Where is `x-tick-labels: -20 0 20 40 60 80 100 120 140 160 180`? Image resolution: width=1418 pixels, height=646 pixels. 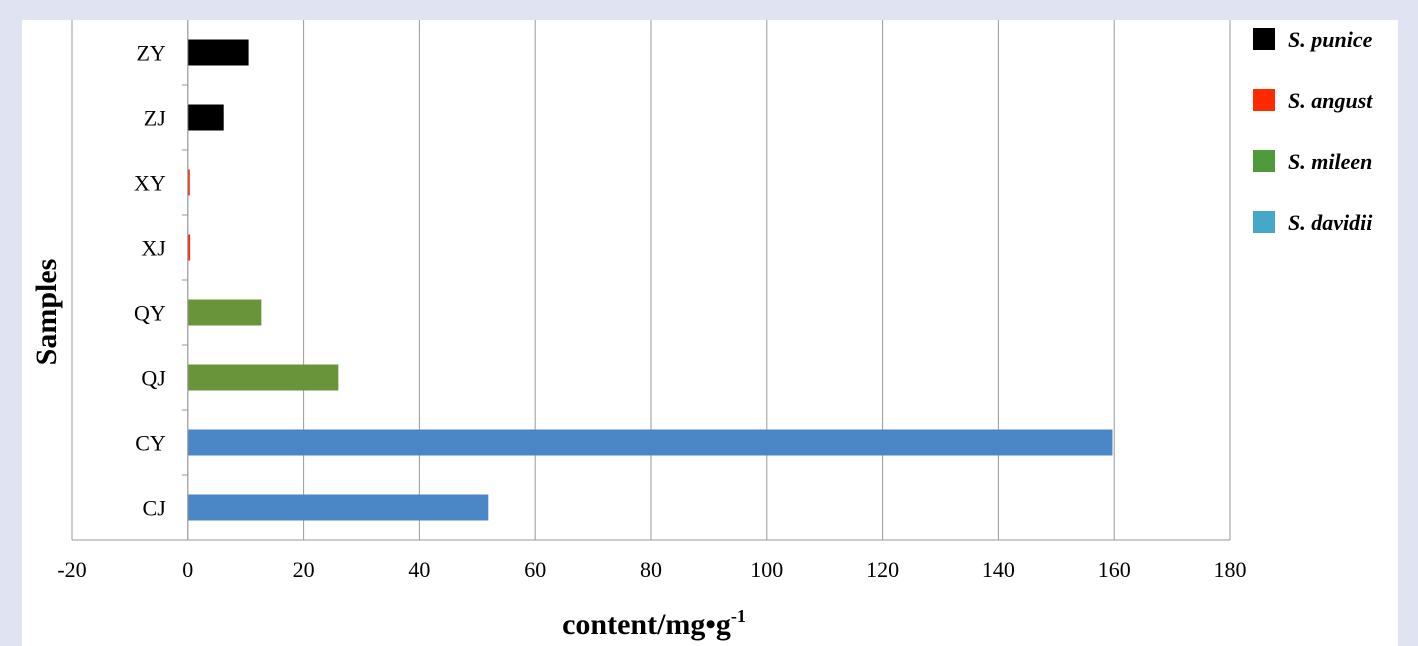
x-tick-labels: -20 0 20 40 60 80 100 120 140 160 180 is located at coordinates (651, 569).